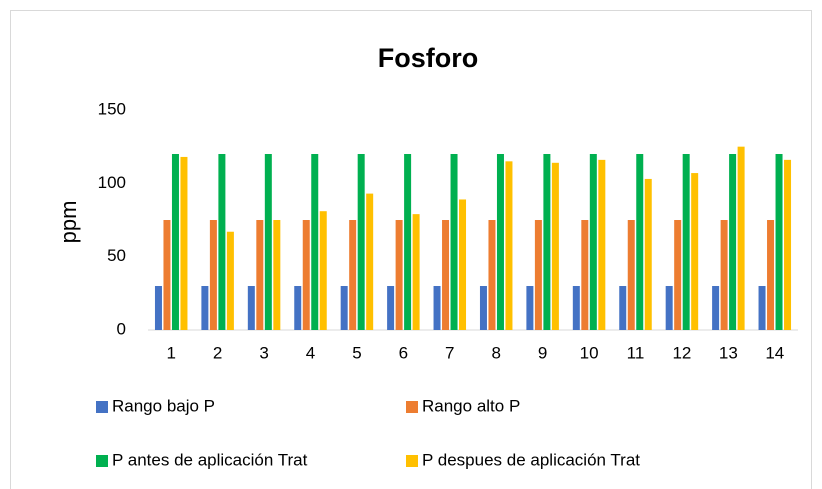 The width and height of the screenshot is (822, 489). Describe the element at coordinates (217, 352) in the screenshot. I see `x-tick-label: 2` at that location.